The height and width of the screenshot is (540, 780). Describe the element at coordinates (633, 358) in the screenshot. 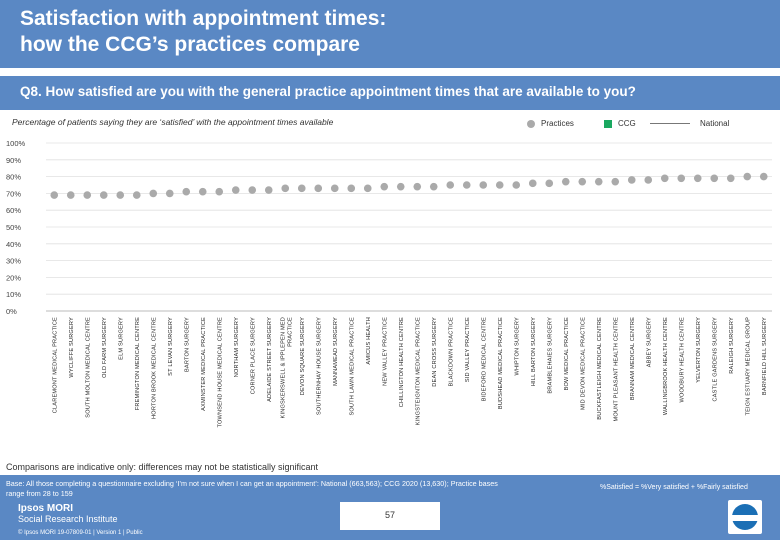

I see `x-tick-label-line: BRANNAM MEDICAL CENTRE` at that location.